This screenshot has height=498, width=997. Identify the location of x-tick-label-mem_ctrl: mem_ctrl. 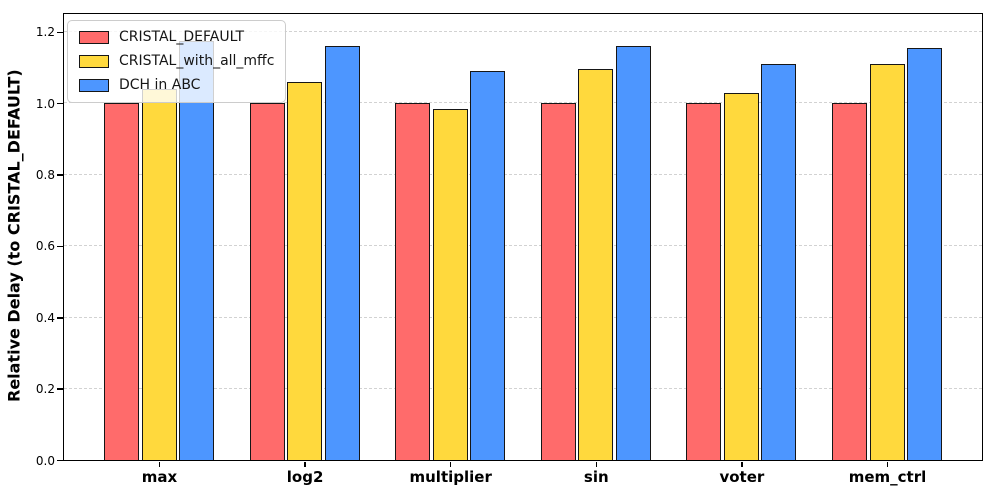
(887, 477).